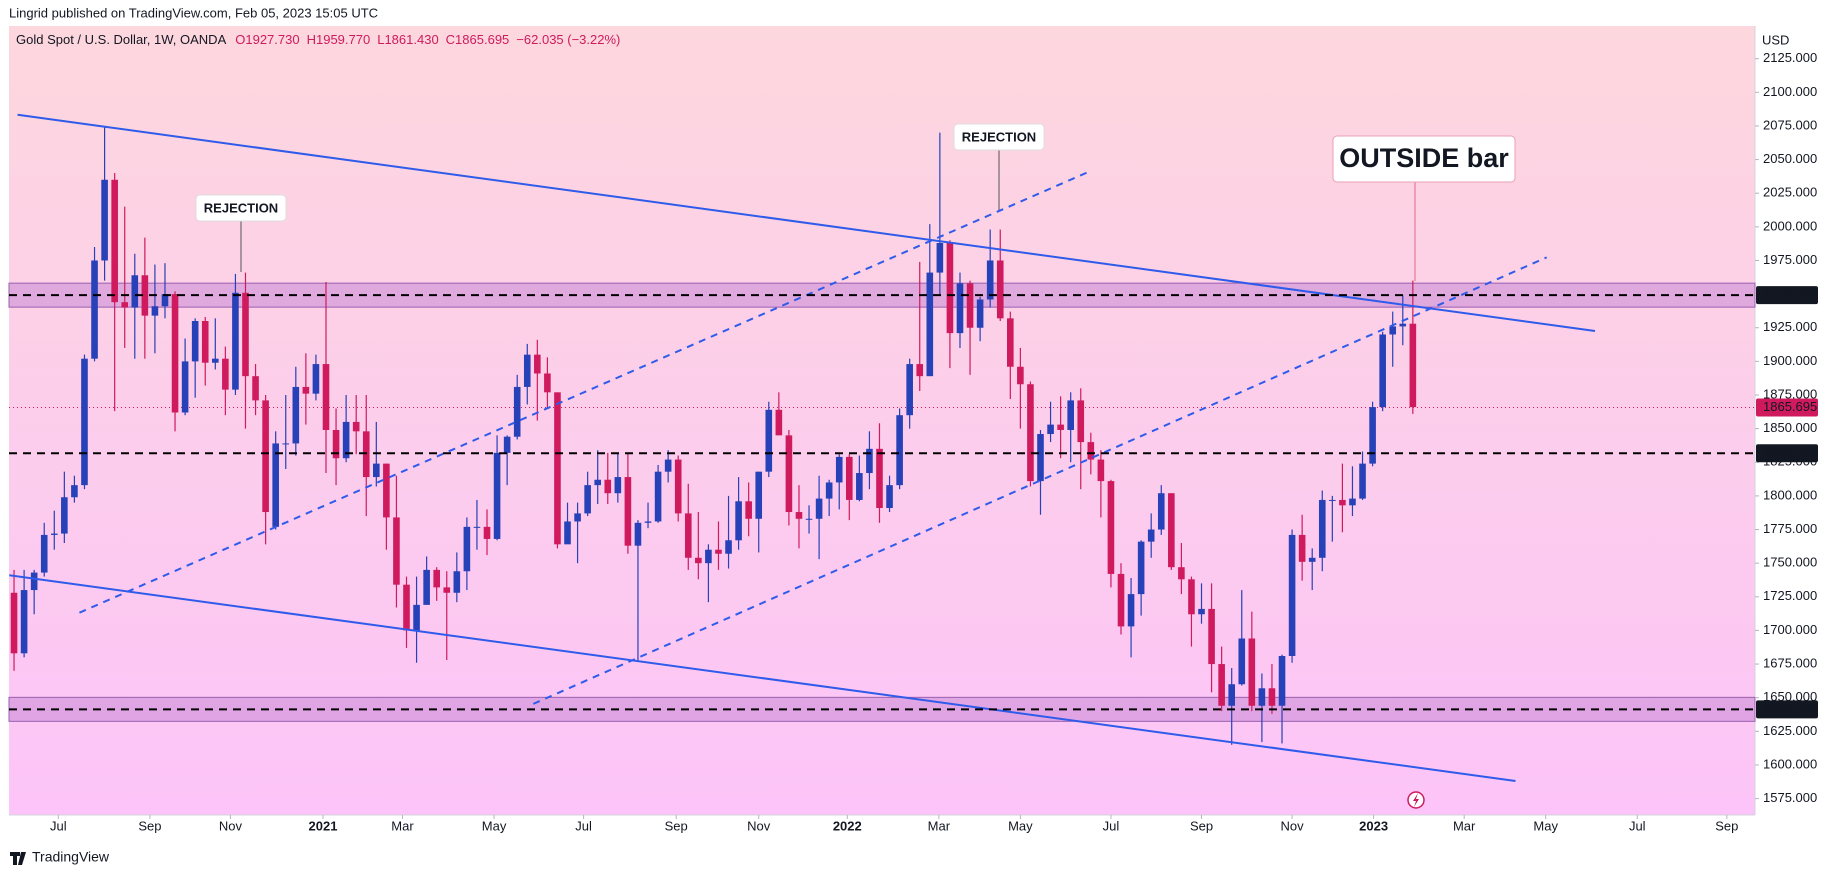 The width and height of the screenshot is (1834, 876). What do you see at coordinates (1790, 562) in the screenshot?
I see `y-tick-label: 1750.000` at bounding box center [1790, 562].